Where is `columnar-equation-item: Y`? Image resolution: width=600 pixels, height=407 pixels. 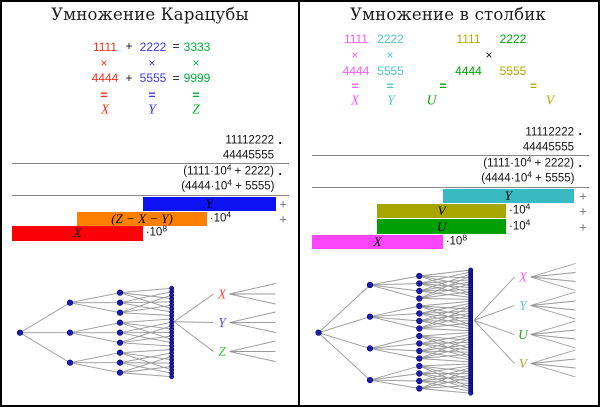
columnar-equation-item: Y is located at coordinates (391, 99).